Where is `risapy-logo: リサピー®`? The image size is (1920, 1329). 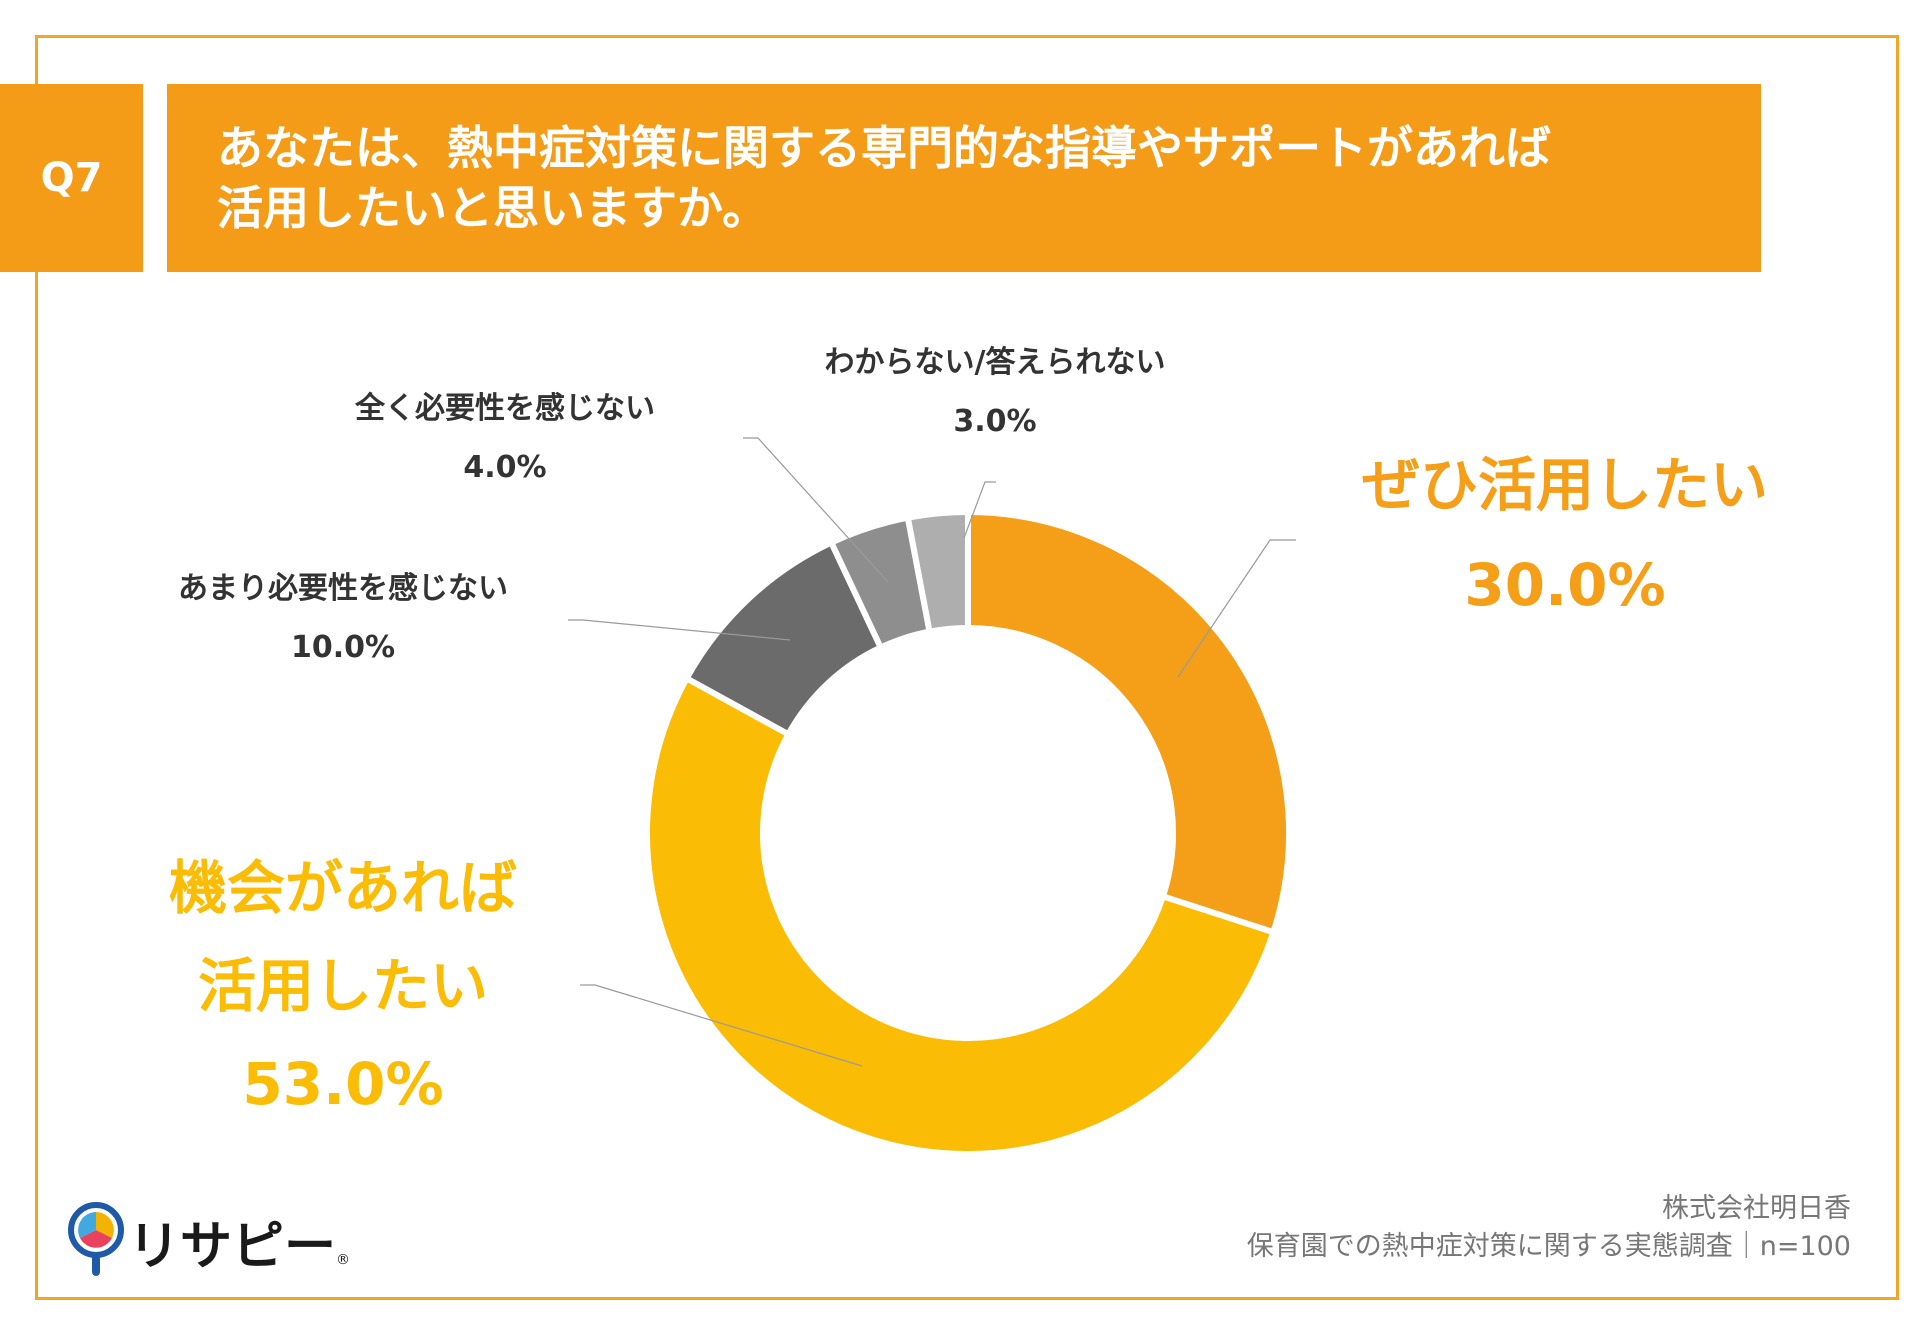 risapy-logo: リサピー® is located at coordinates (209, 1240).